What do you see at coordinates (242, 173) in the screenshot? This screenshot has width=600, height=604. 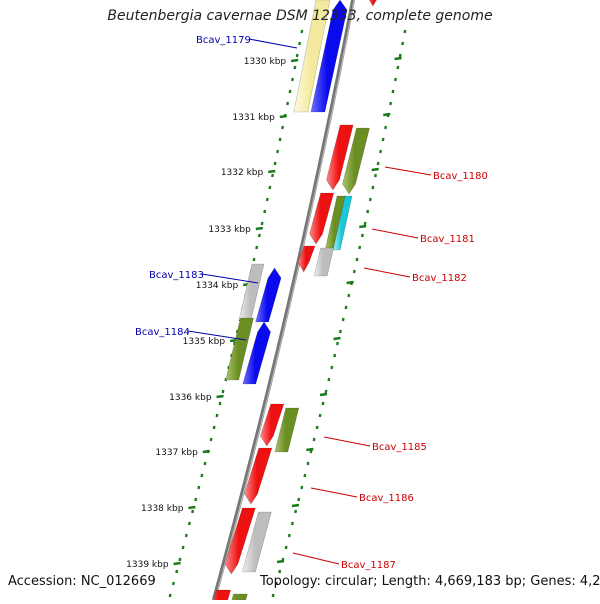 I see `scale-label: 1332 kbp` at bounding box center [242, 173].